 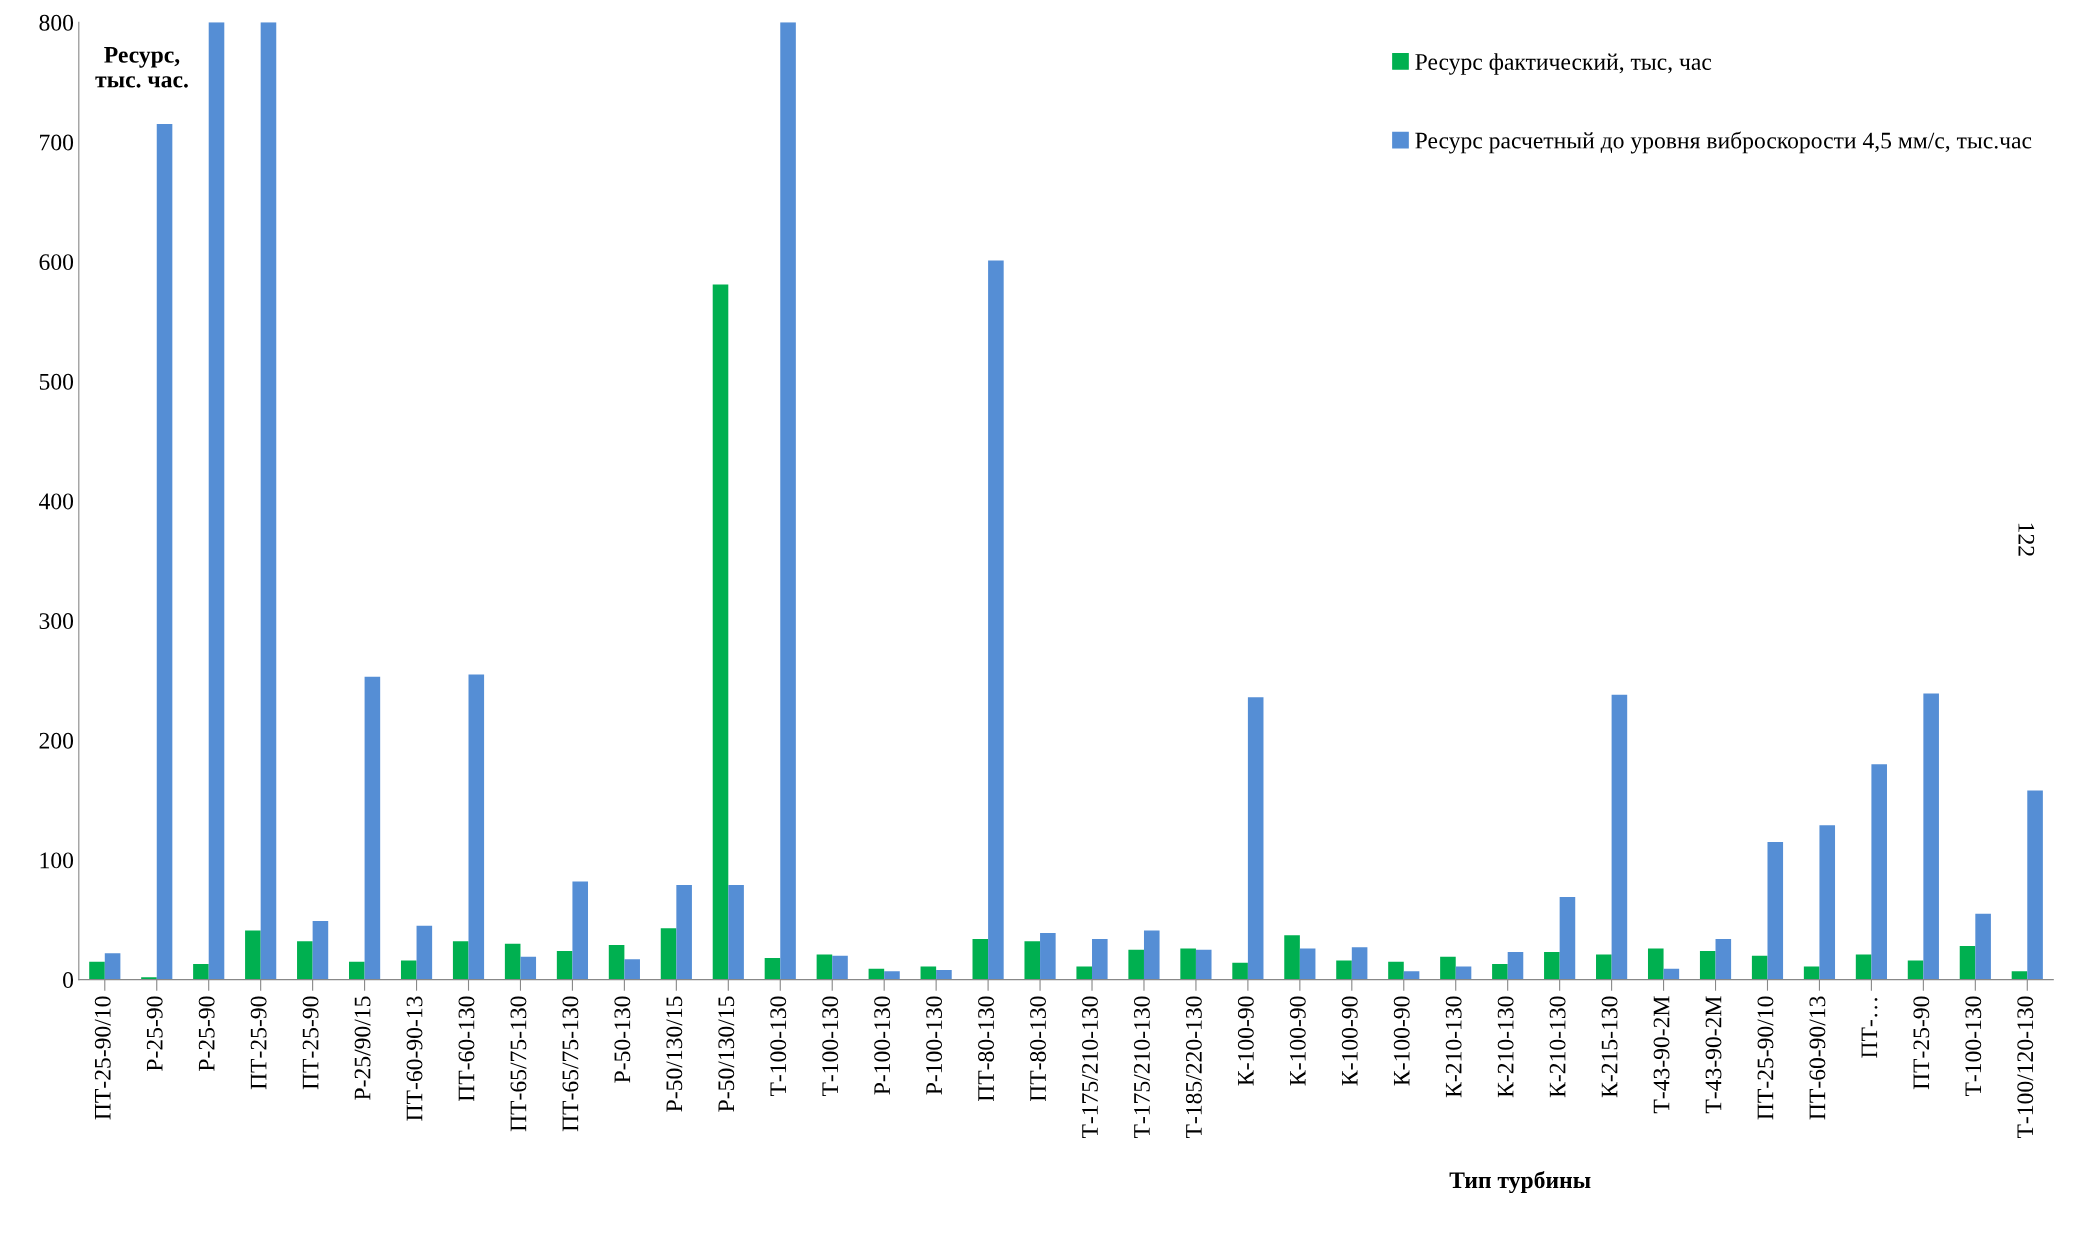 I want to click on x-tick-label: Р-50-130, so click(x=622, y=1039).